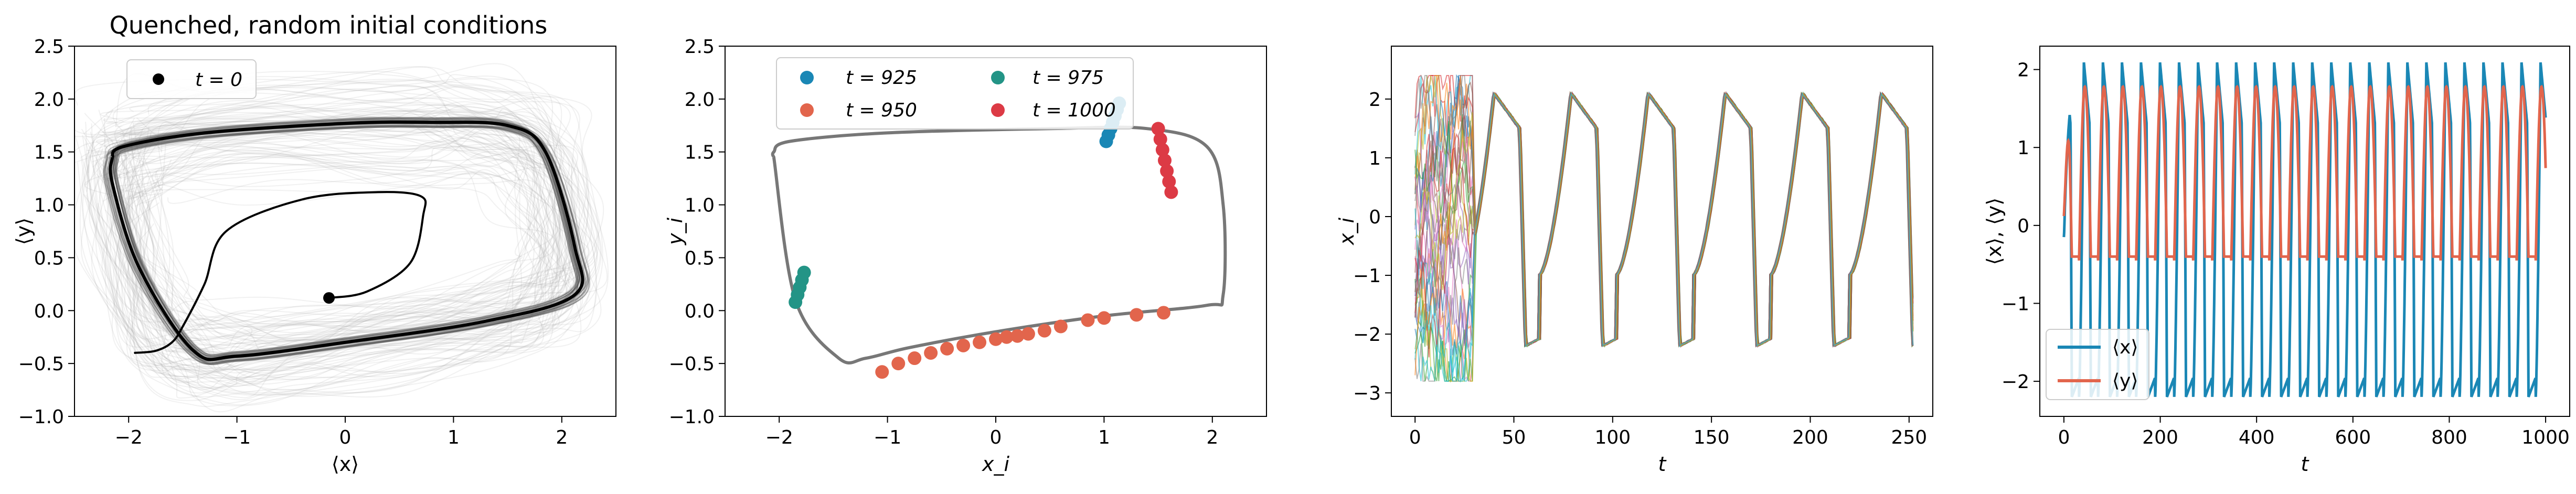  What do you see at coordinates (1367, 393) in the screenshot?
I see `y-tick-label: −3` at bounding box center [1367, 393].